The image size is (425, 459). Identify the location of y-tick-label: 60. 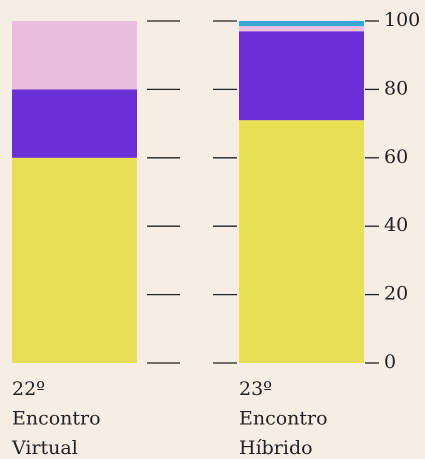
(396, 157).